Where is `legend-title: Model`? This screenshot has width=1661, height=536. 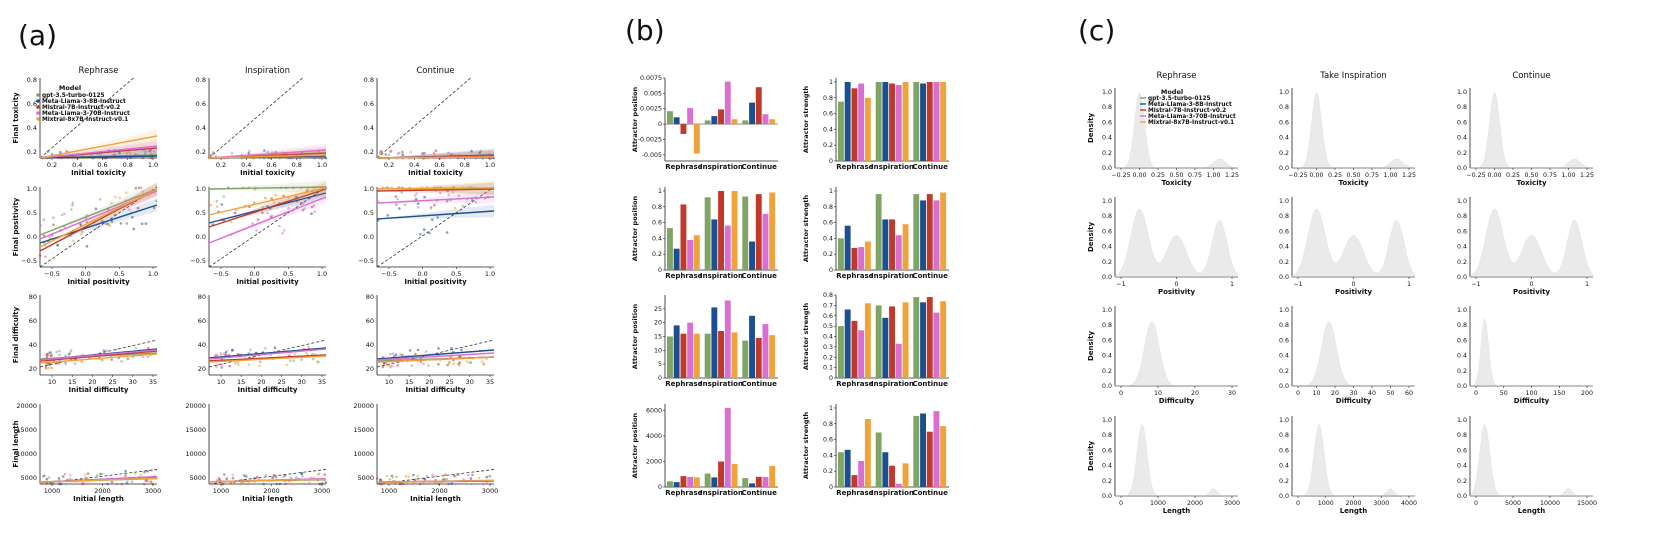 legend-title: Model is located at coordinates (1172, 92).